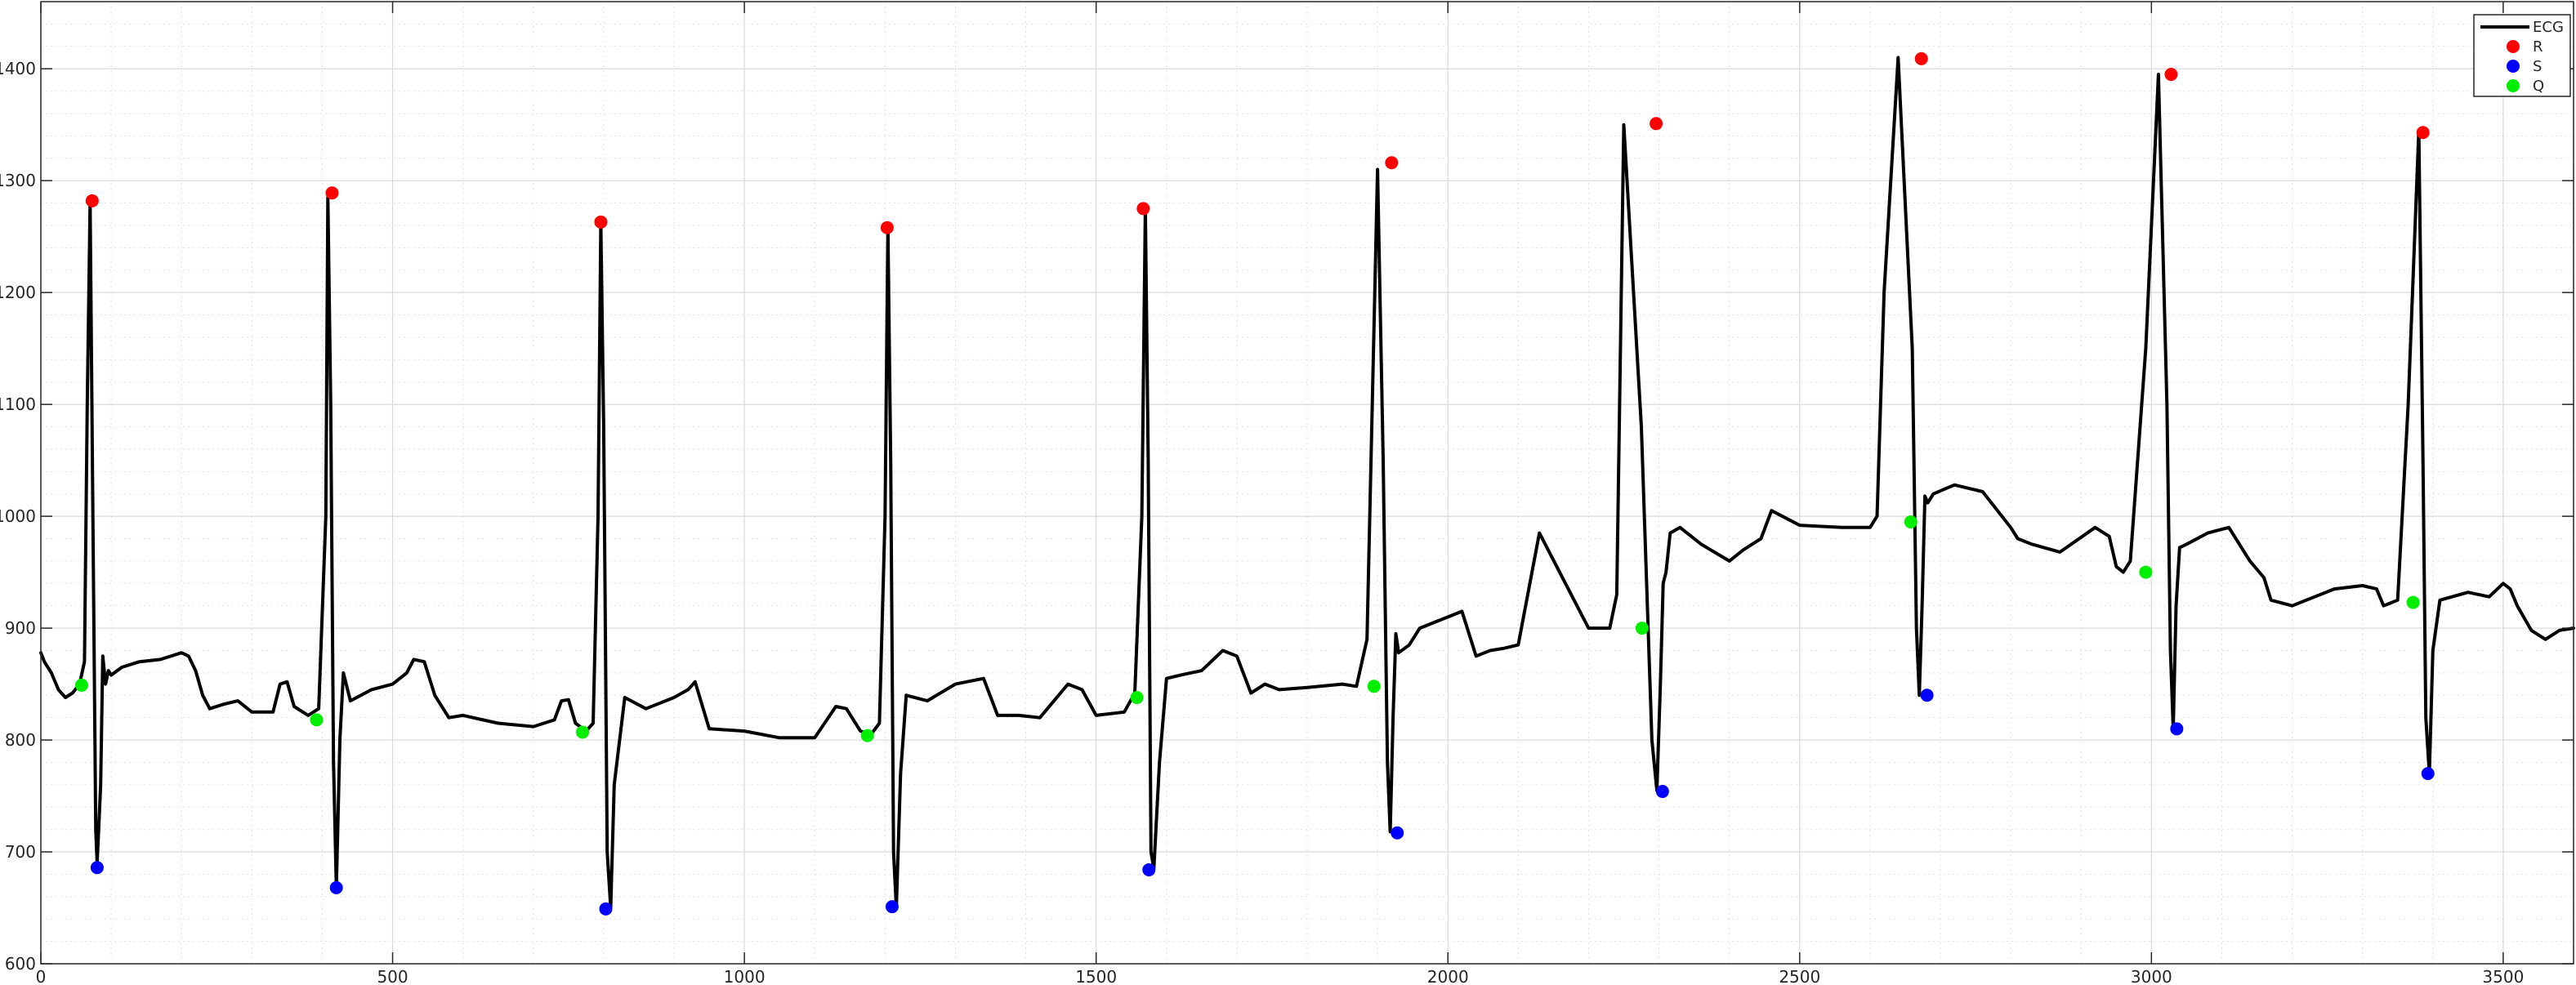 This screenshot has width=2576, height=985. What do you see at coordinates (2538, 47) in the screenshot?
I see `legend-label-r: R` at bounding box center [2538, 47].